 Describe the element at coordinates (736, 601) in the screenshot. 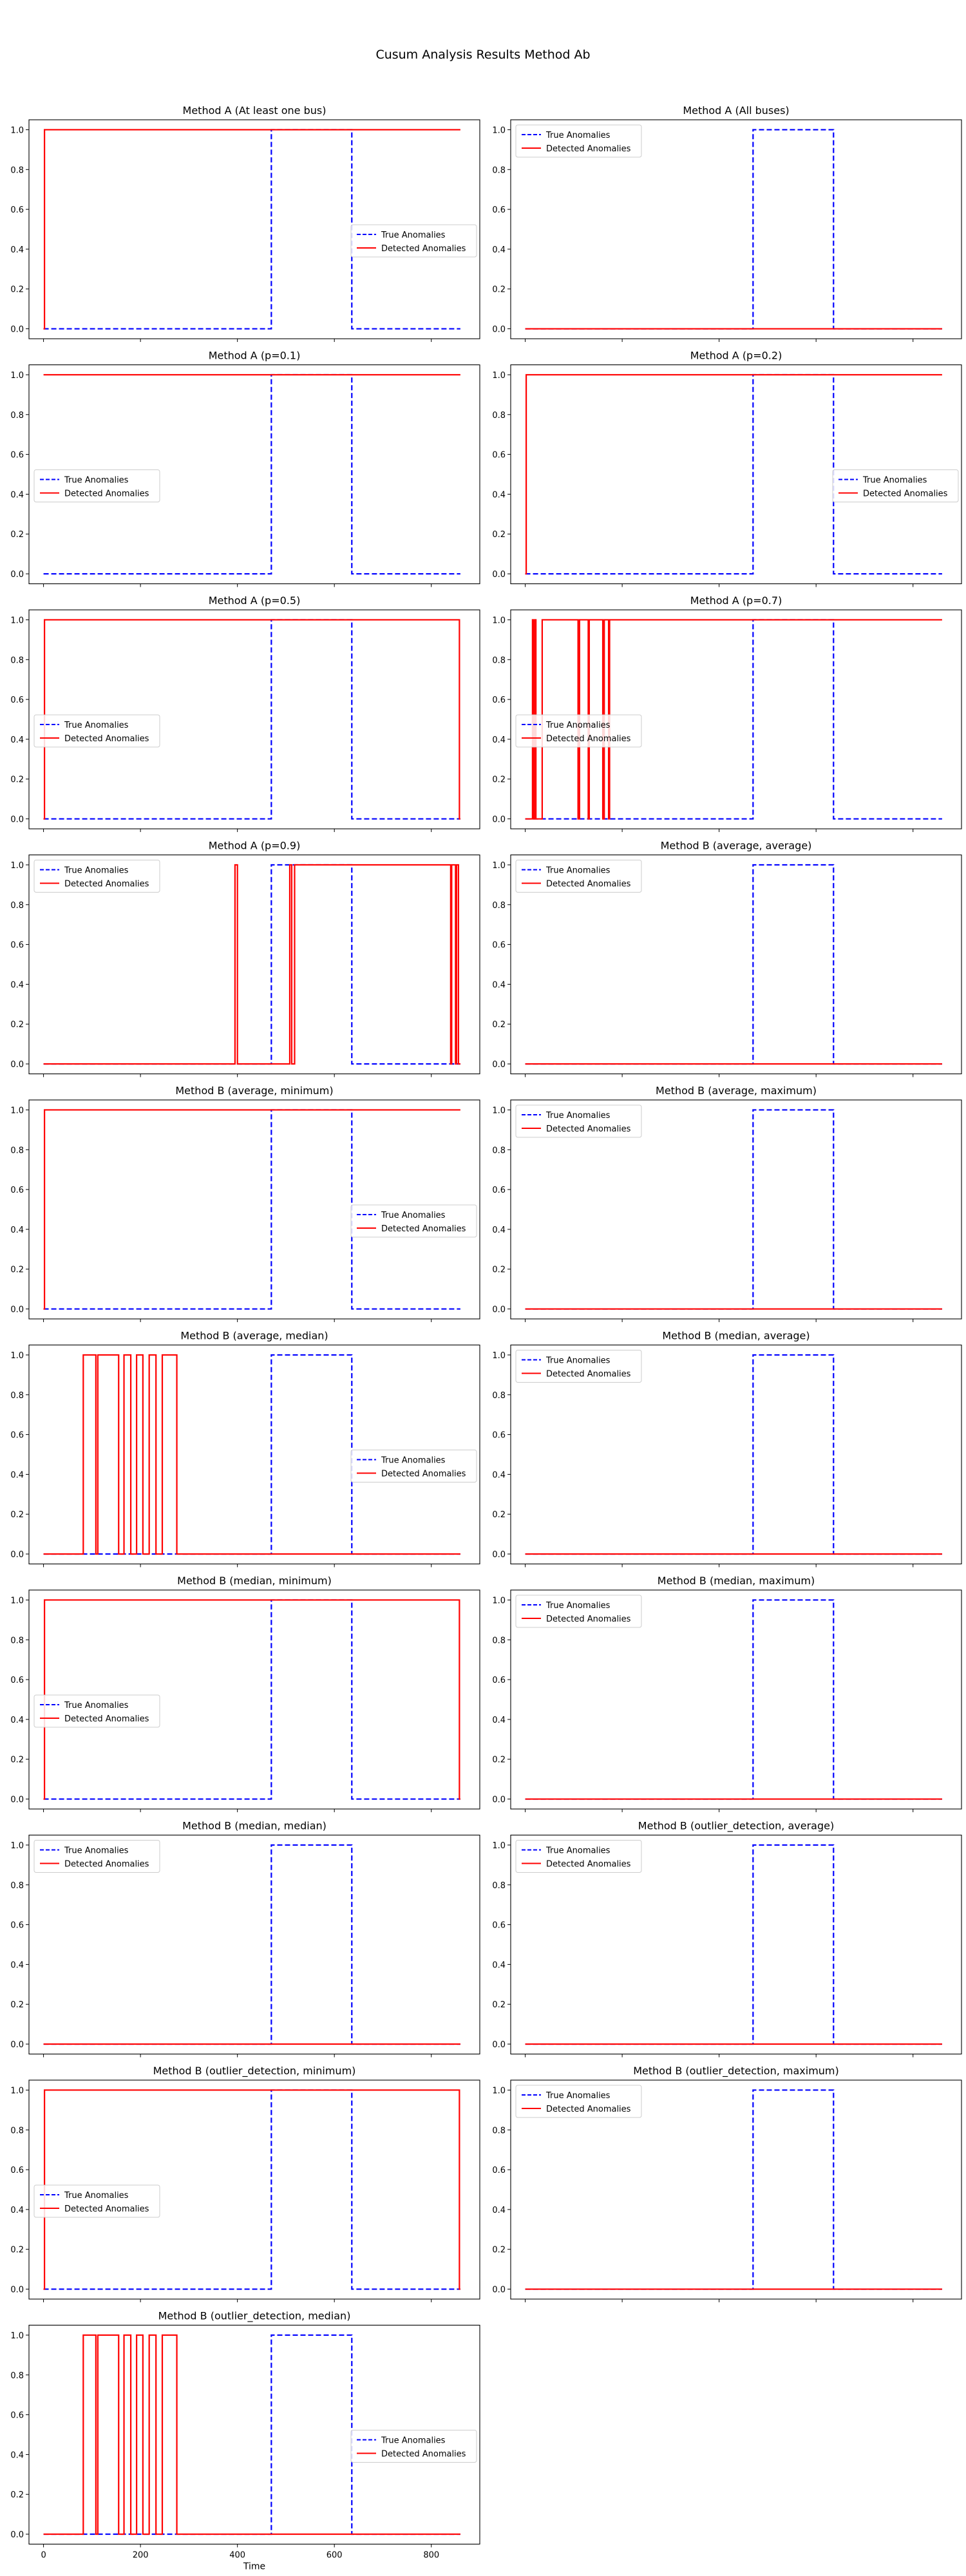

I see `subplot-title: Method A (p=0.7)` at that location.